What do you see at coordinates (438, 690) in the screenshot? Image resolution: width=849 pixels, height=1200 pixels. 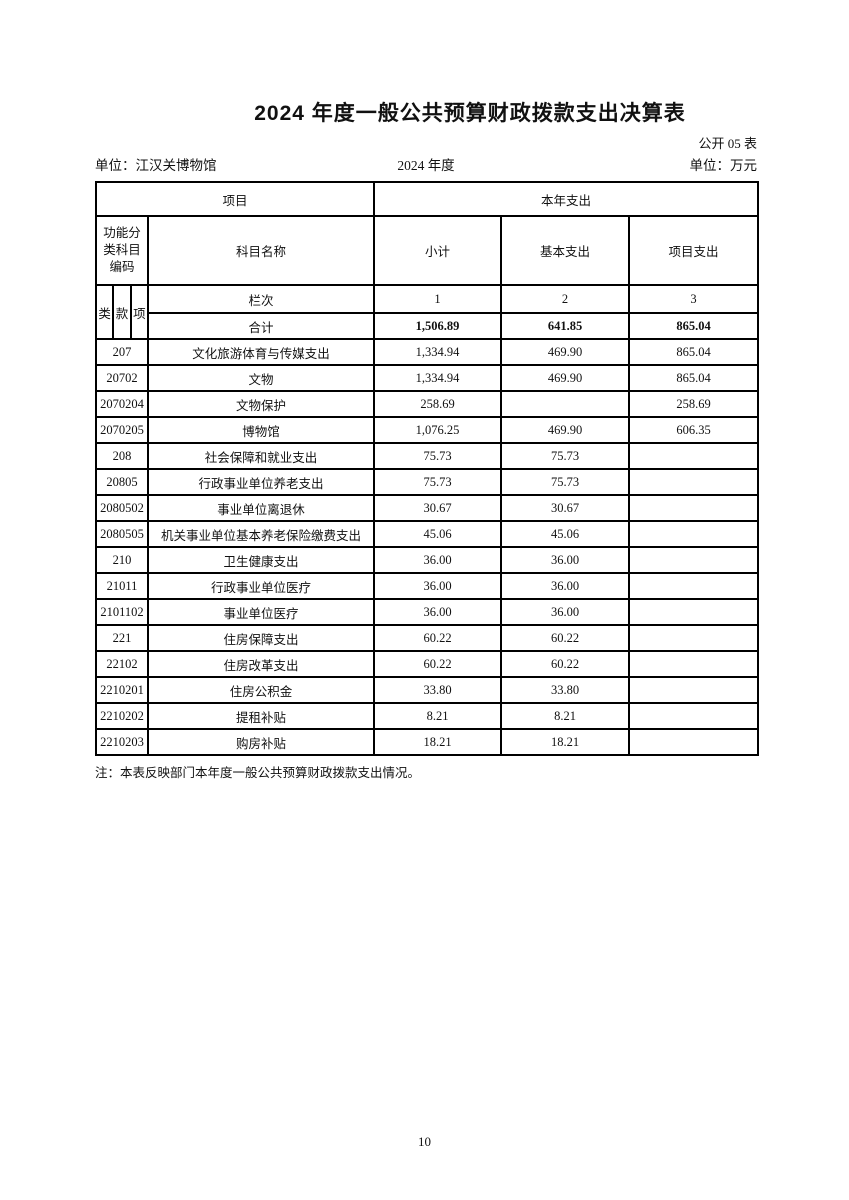 I see `subtotal-cell: 33.80` at bounding box center [438, 690].